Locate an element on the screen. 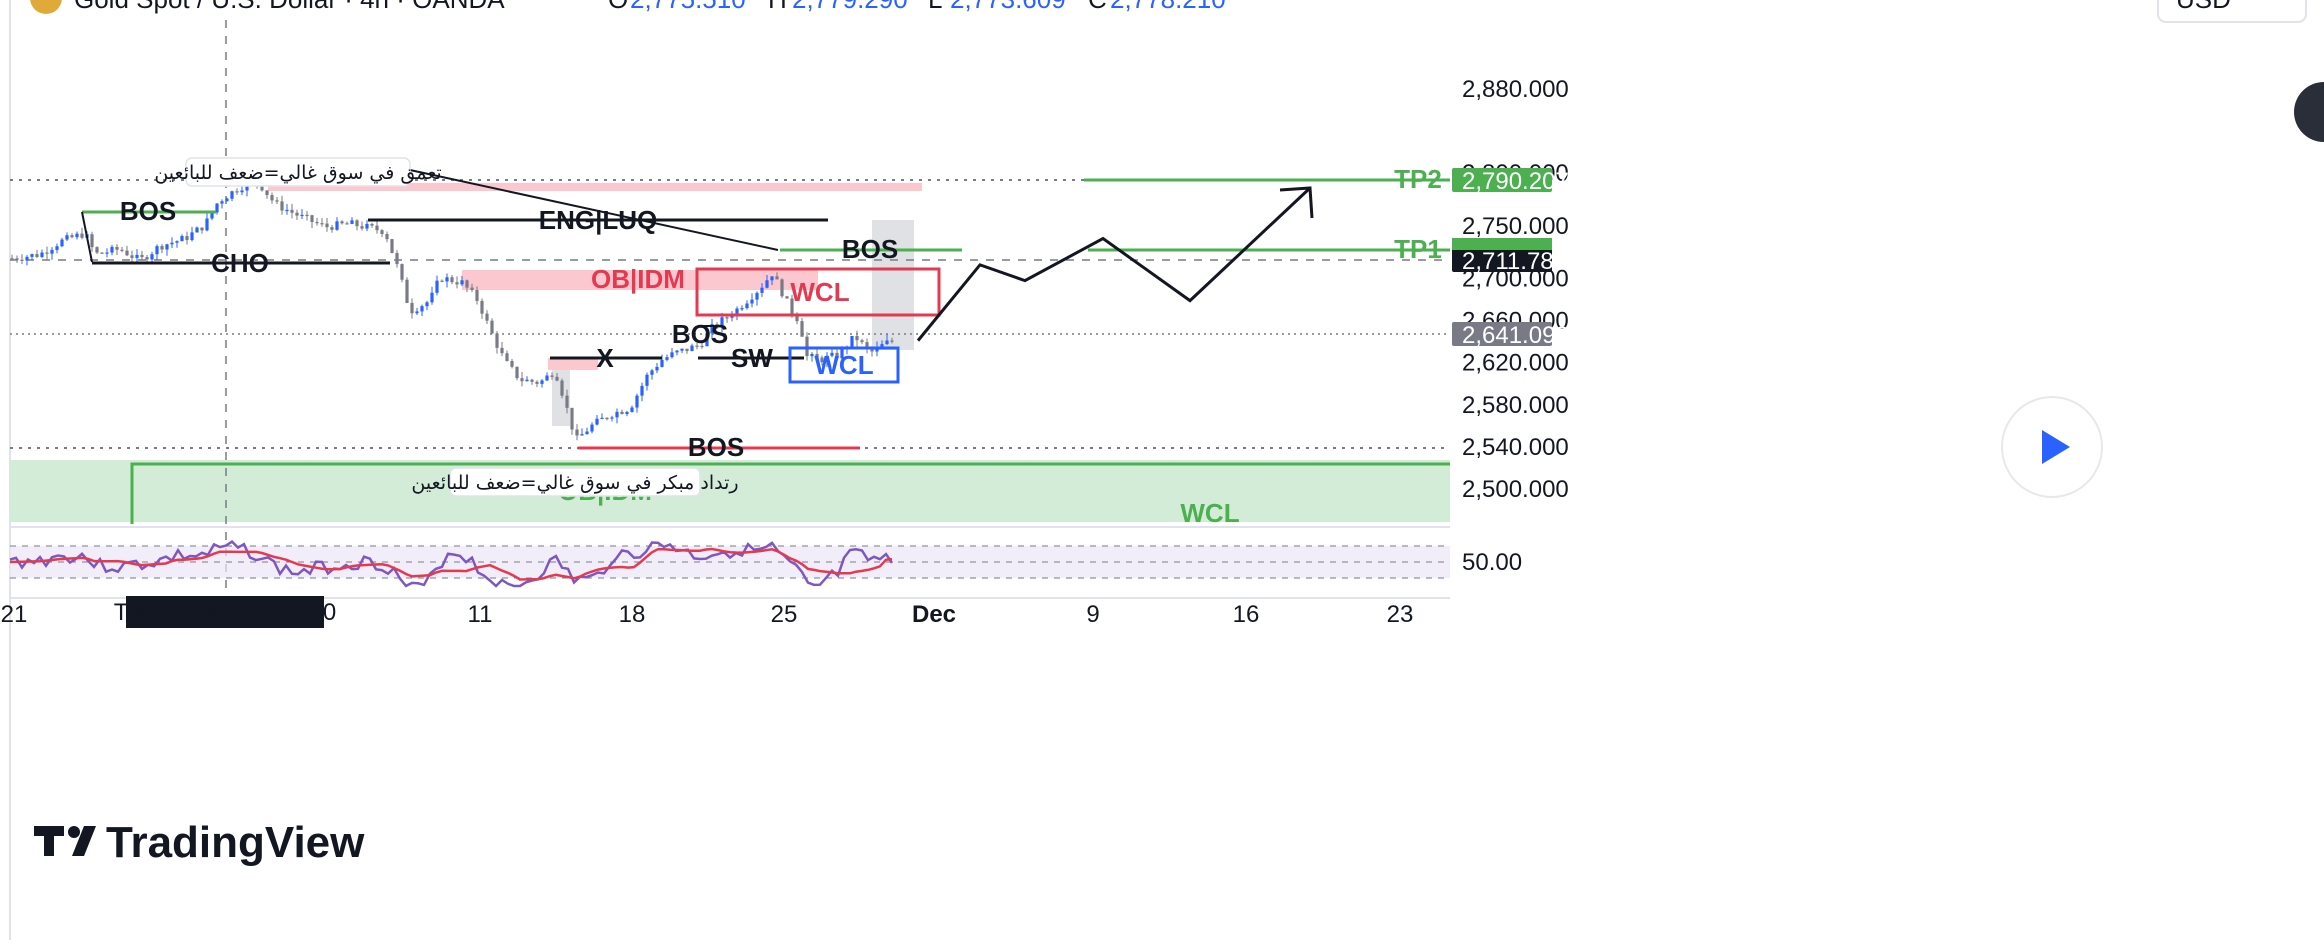 The width and height of the screenshot is (2324, 950). price-tick-label: 2,500.000 is located at coordinates (1515, 489).